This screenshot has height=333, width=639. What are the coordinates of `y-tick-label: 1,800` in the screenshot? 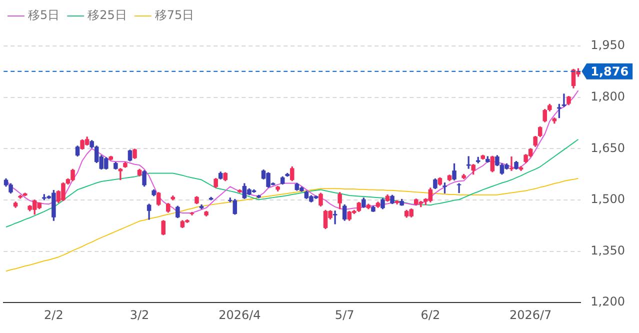 It's located at (608, 96).